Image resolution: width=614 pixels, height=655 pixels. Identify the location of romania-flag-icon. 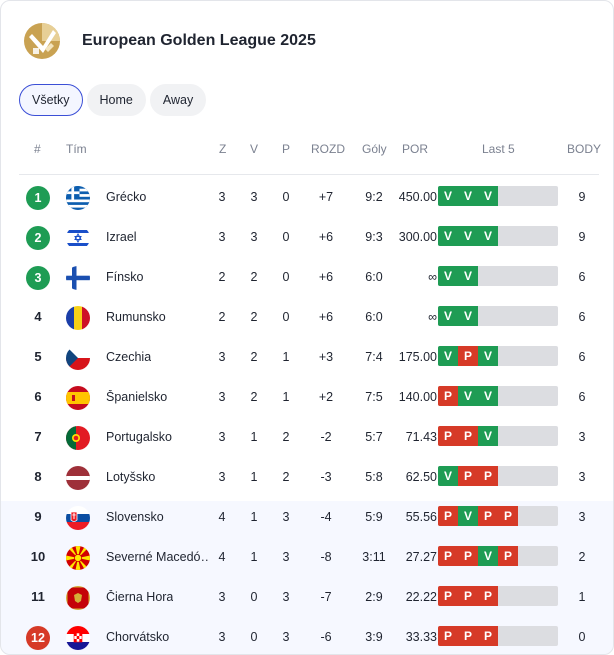
(78, 318).